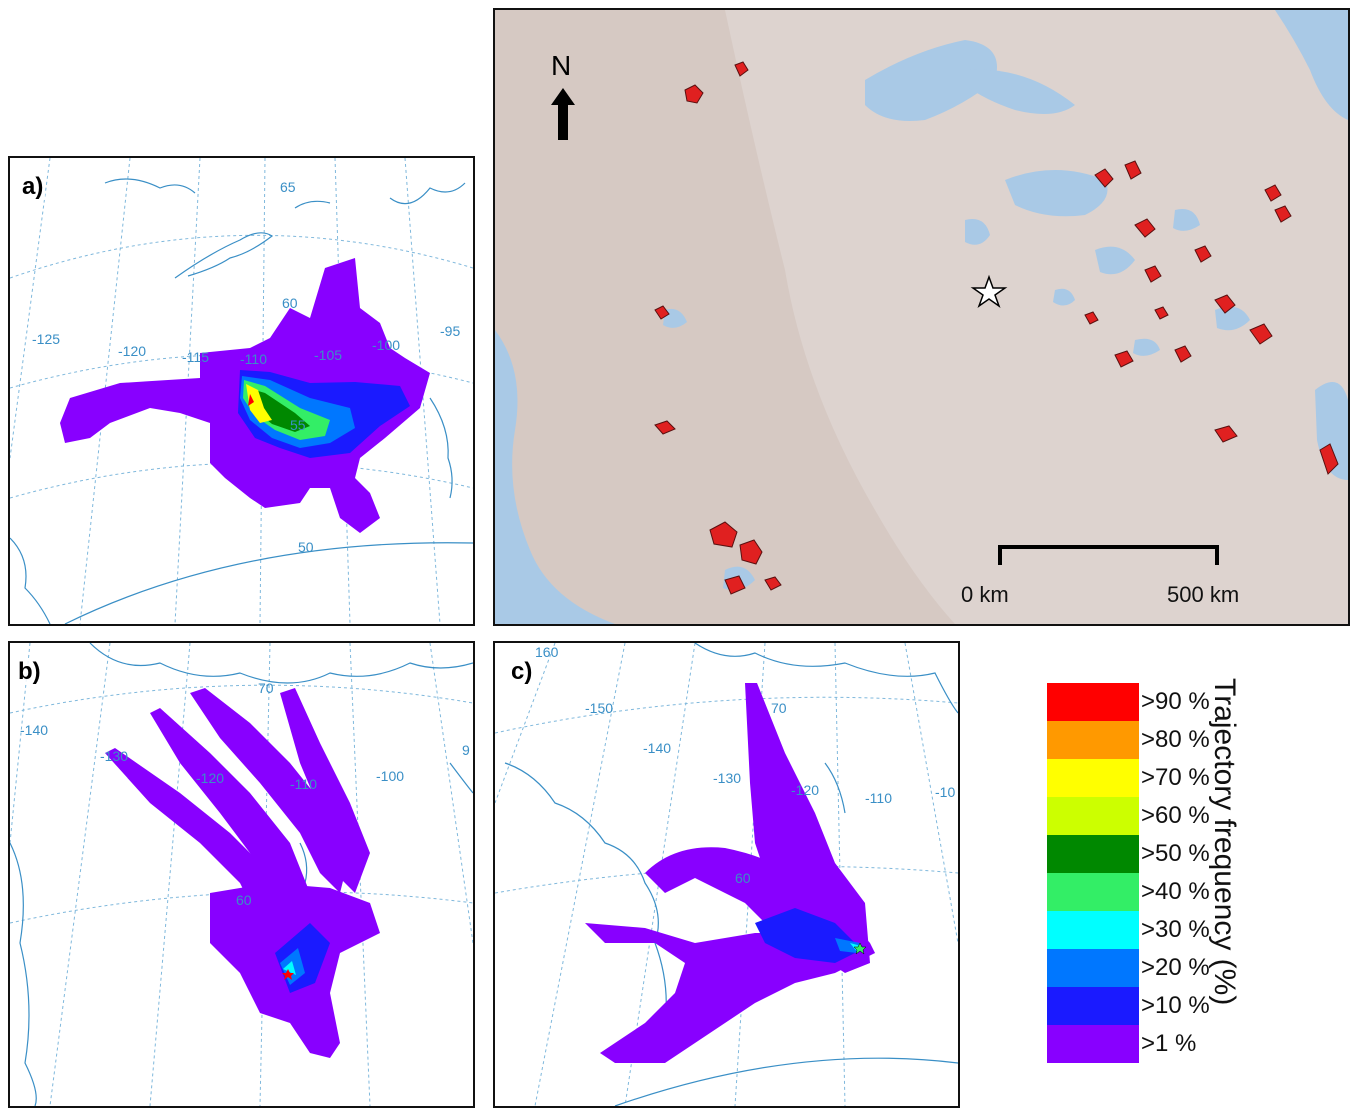  What do you see at coordinates (1175, 739) in the screenshot?
I see `legend-label: >80 %` at bounding box center [1175, 739].